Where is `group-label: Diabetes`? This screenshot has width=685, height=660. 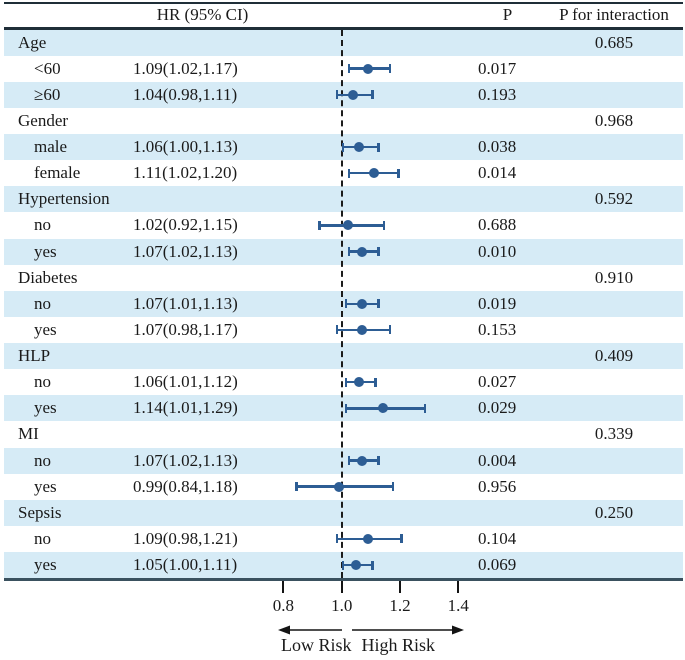 group-label: Diabetes is located at coordinates (48, 277).